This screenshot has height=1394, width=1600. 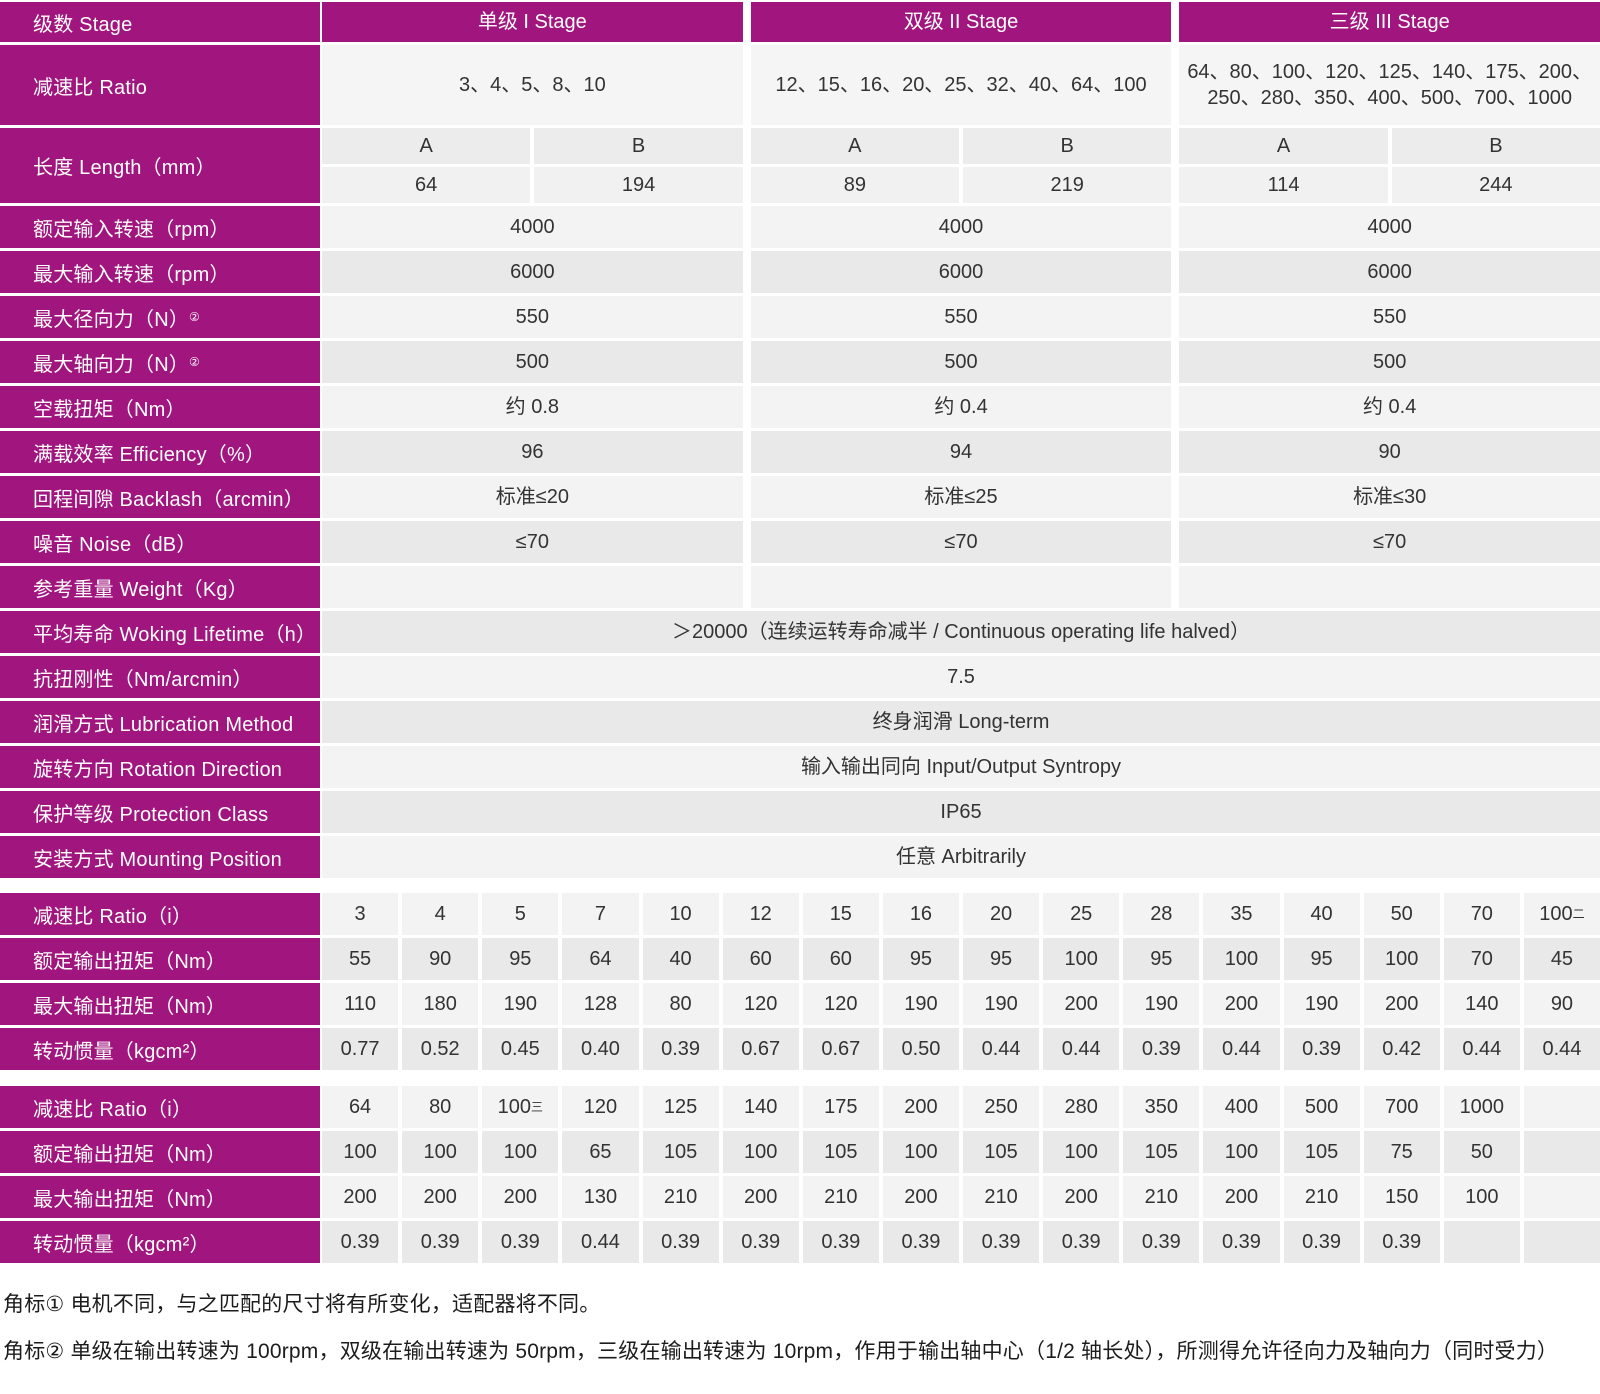 I want to click on ratio-table-cell: 90, so click(x=1561, y=1004).